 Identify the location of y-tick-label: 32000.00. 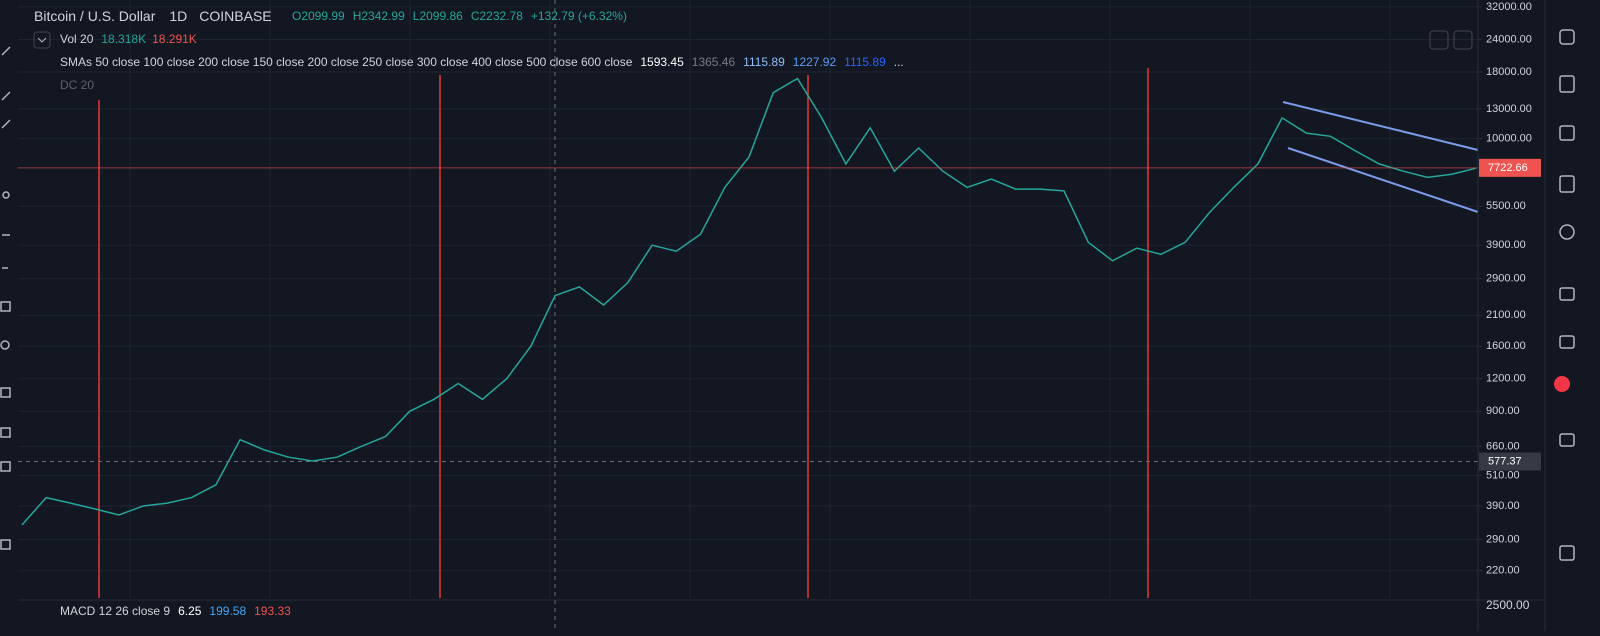
(1509, 7).